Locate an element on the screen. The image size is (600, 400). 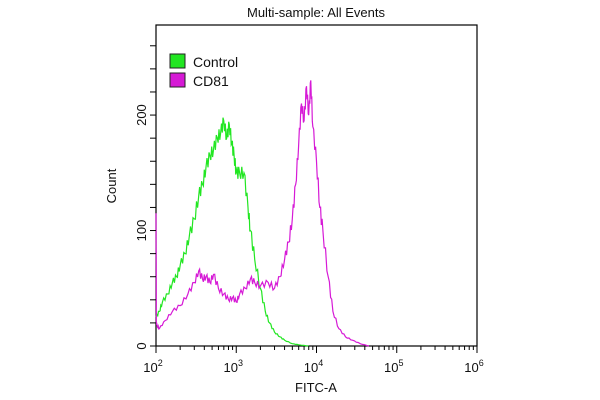
y-axis-label: Count is located at coordinates (111, 185).